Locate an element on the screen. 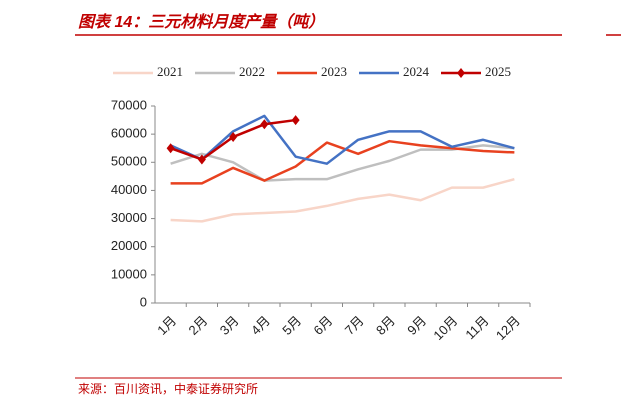 The width and height of the screenshot is (621, 412). y-tick-label: 30000 is located at coordinates (129, 217).